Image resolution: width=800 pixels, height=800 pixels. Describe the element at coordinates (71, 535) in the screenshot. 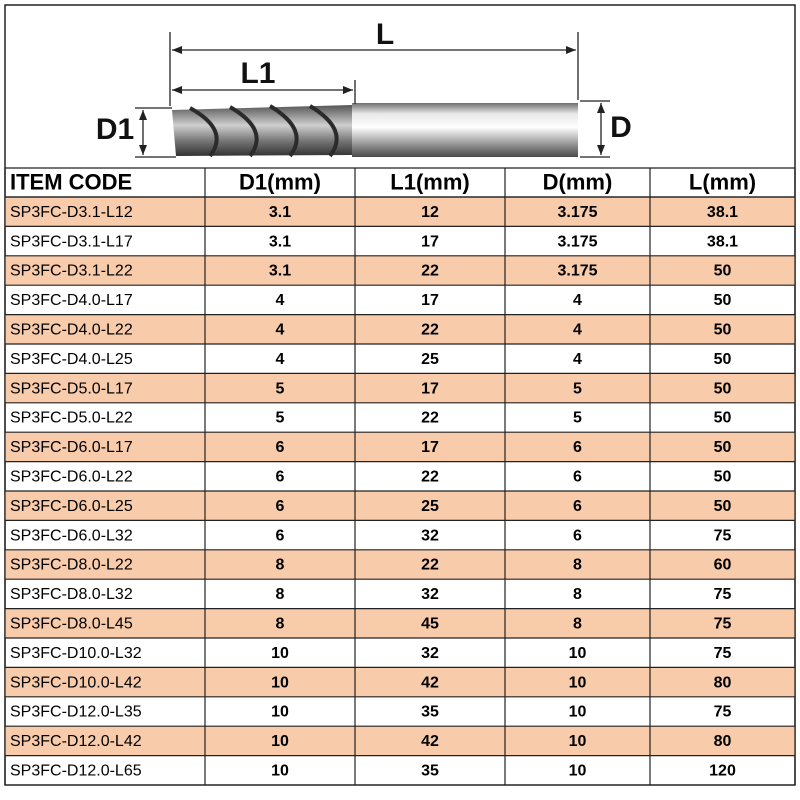

I see `item-code: SP3FC-D6.0-L32` at that location.